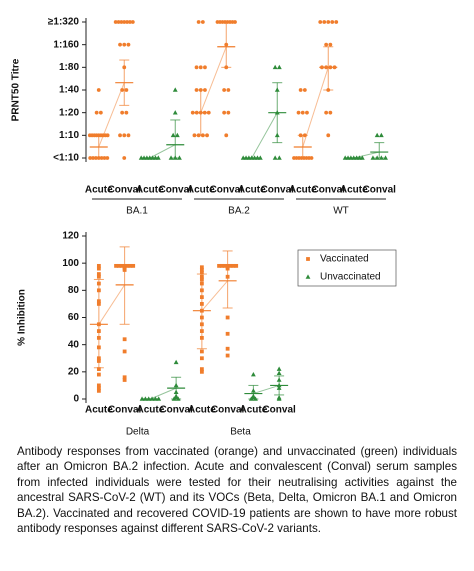  Describe the element at coordinates (66, 158) in the screenshot. I see `y-tick-label: <1:10` at that location.